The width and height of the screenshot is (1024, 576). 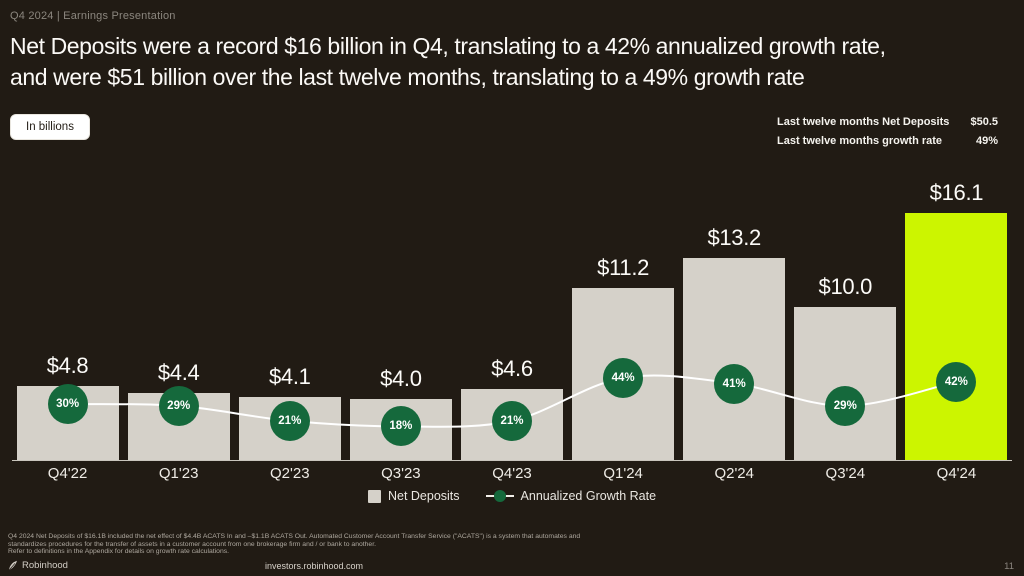 I want to click on bar-value-label: $4.0, so click(x=401, y=378).